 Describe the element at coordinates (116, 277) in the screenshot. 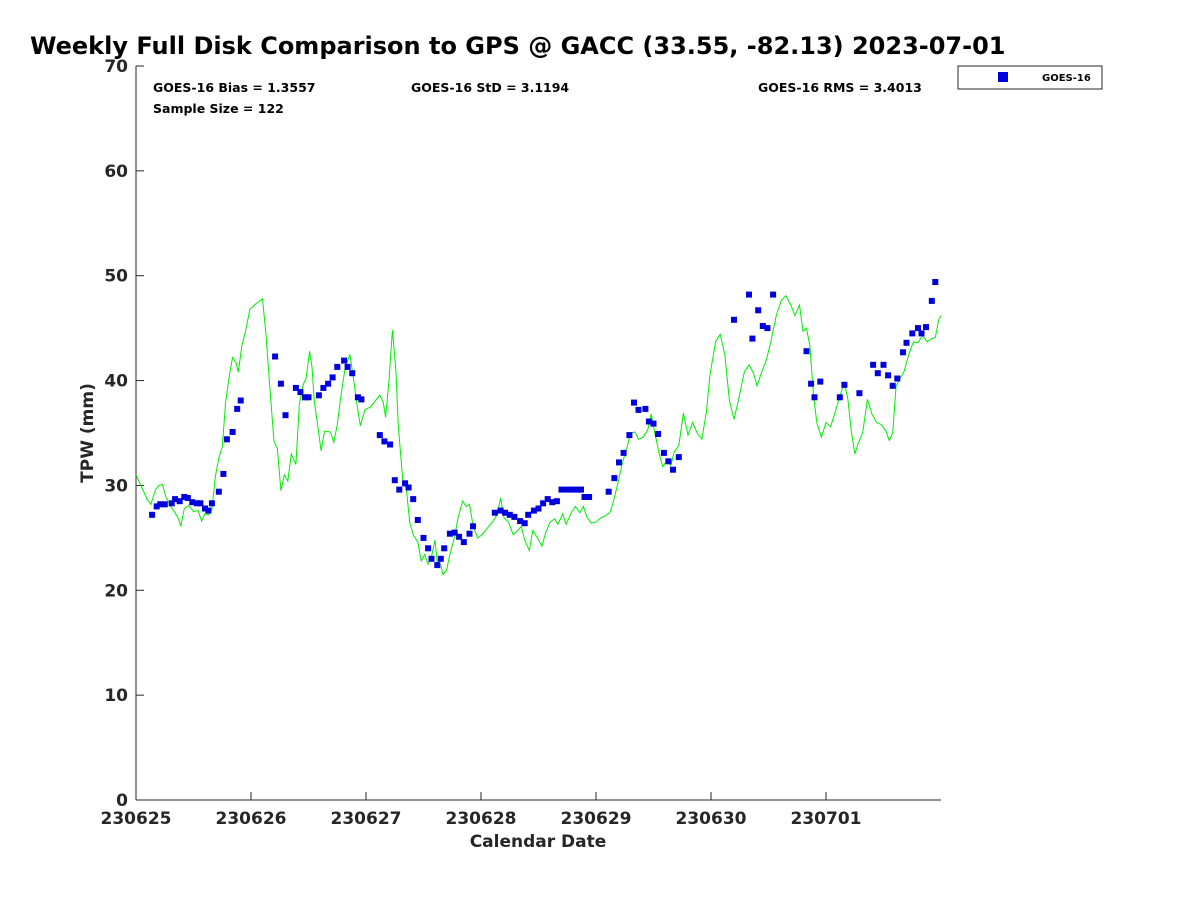

I see `y-tick-label: 50` at that location.